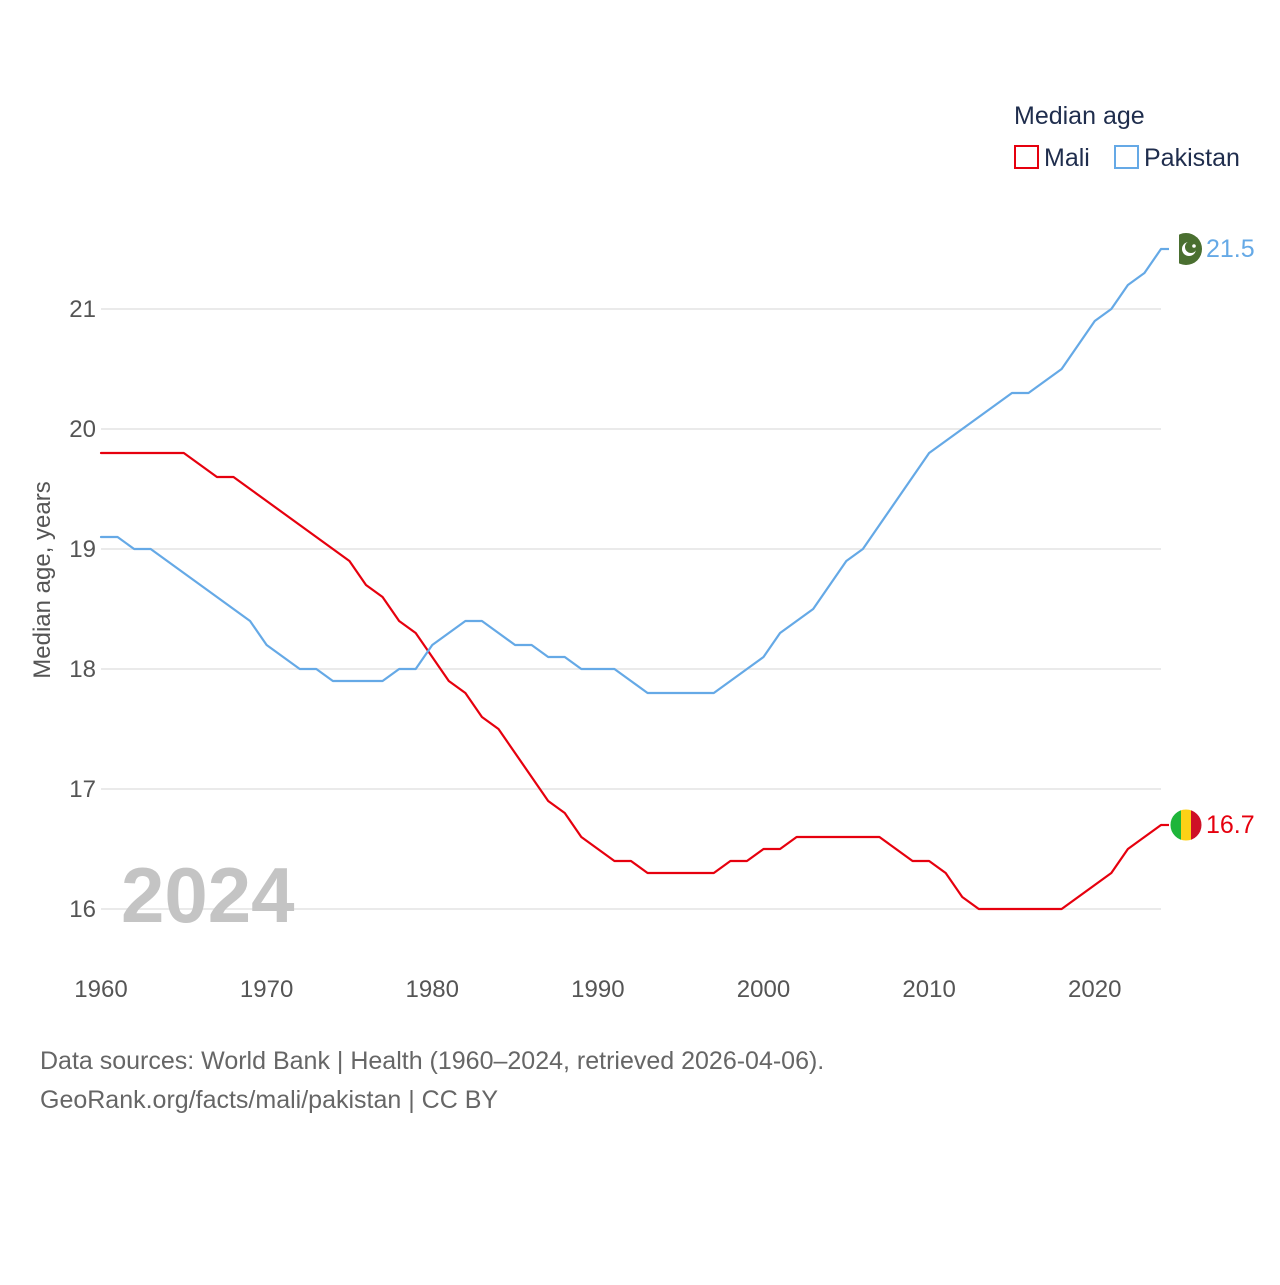 Image resolution: width=1280 pixels, height=1285 pixels. What do you see at coordinates (100, 989) in the screenshot?
I see `x-tick-label-1960: 1960` at bounding box center [100, 989].